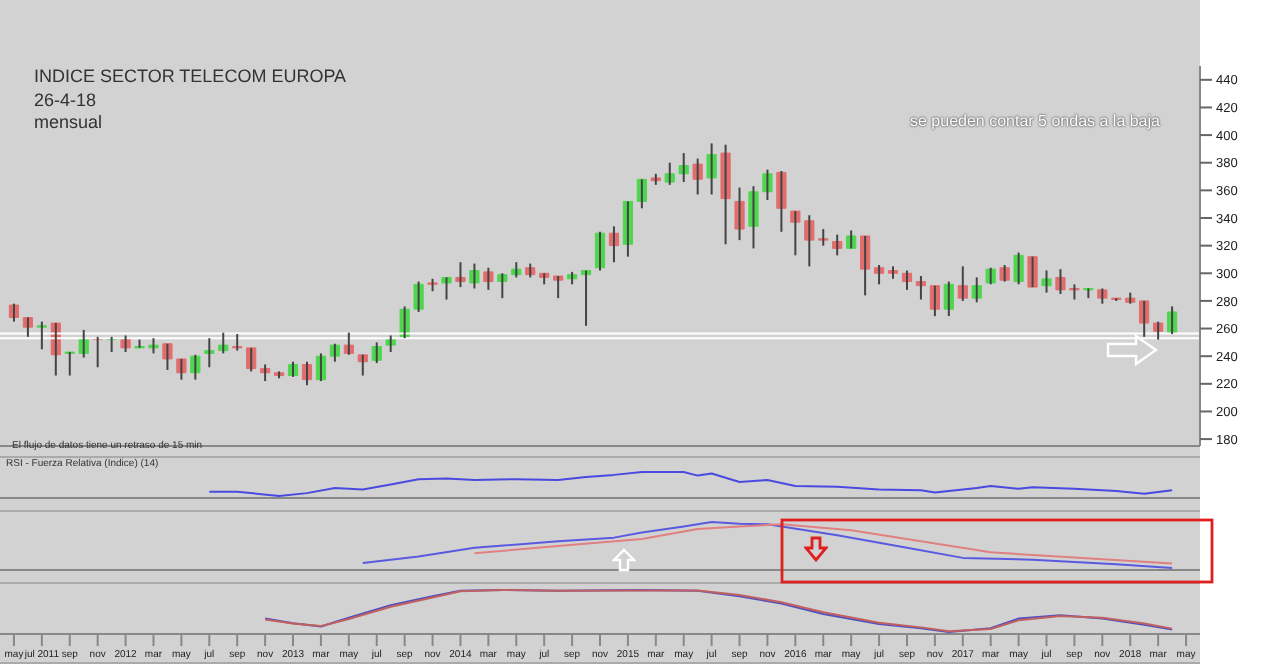 The height and width of the screenshot is (664, 1280). What do you see at coordinates (68, 122) in the screenshot?
I see `annotation: mensual` at bounding box center [68, 122].